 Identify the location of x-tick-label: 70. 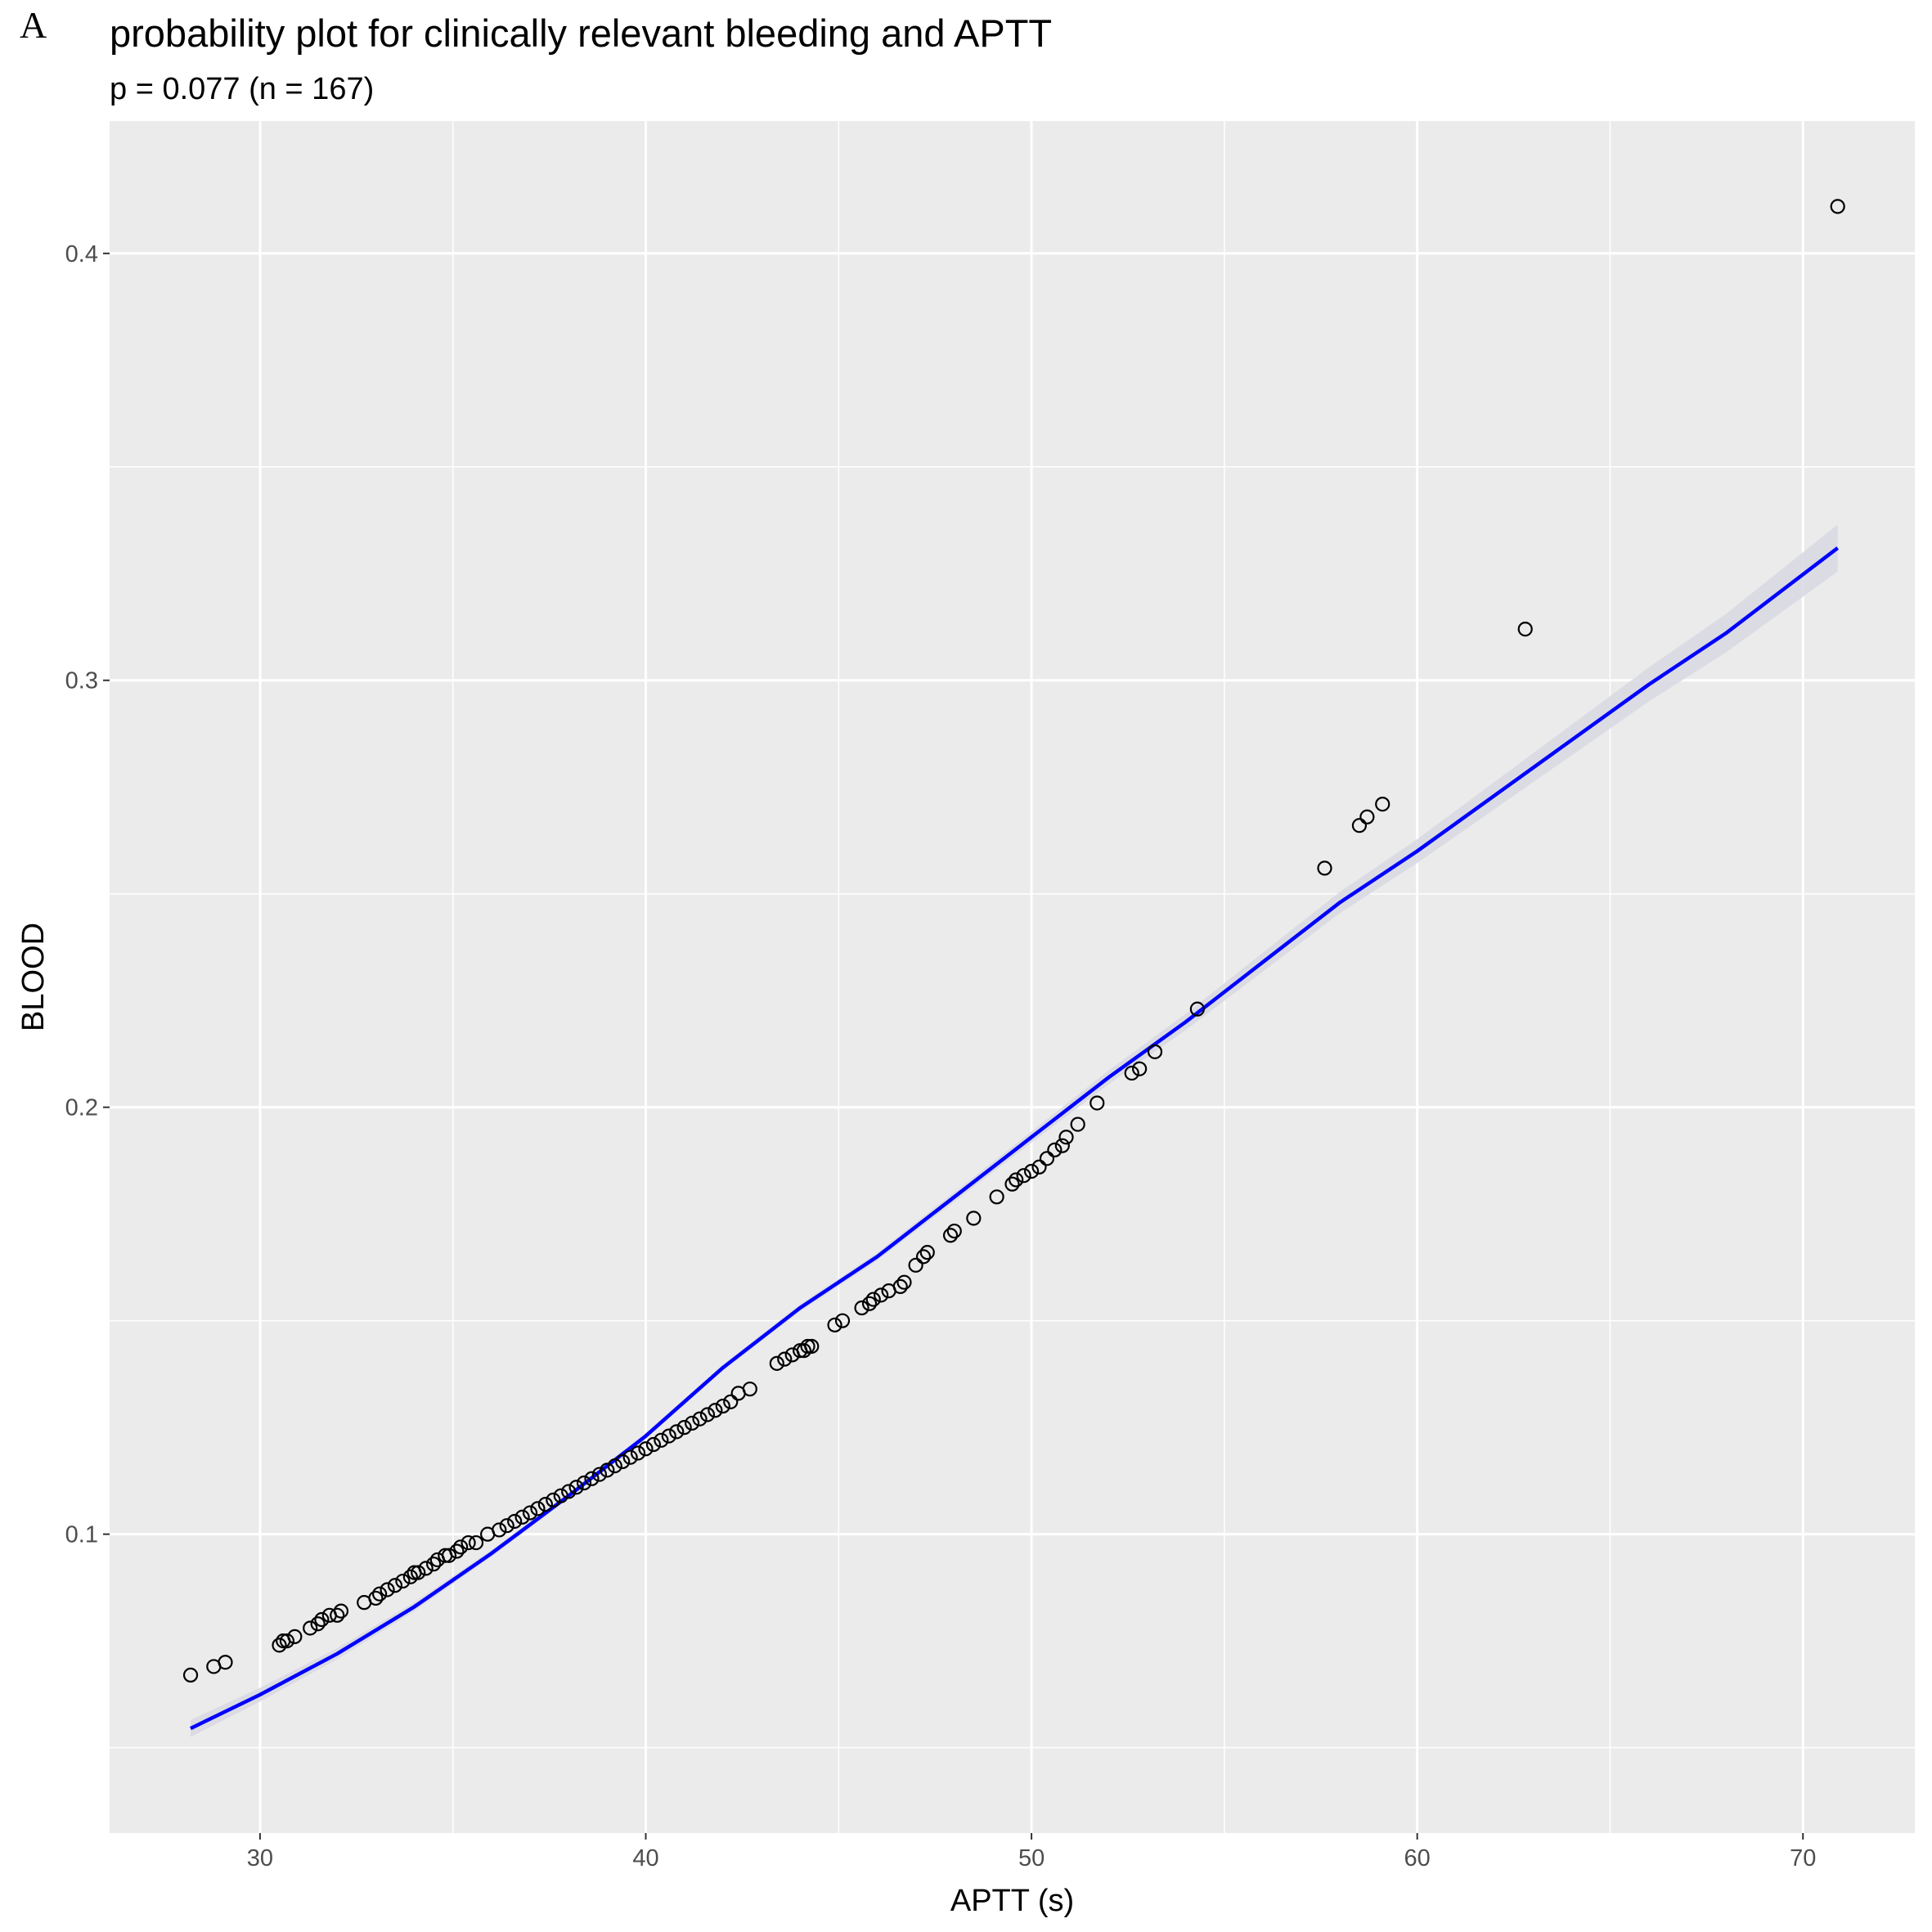
(1803, 1858).